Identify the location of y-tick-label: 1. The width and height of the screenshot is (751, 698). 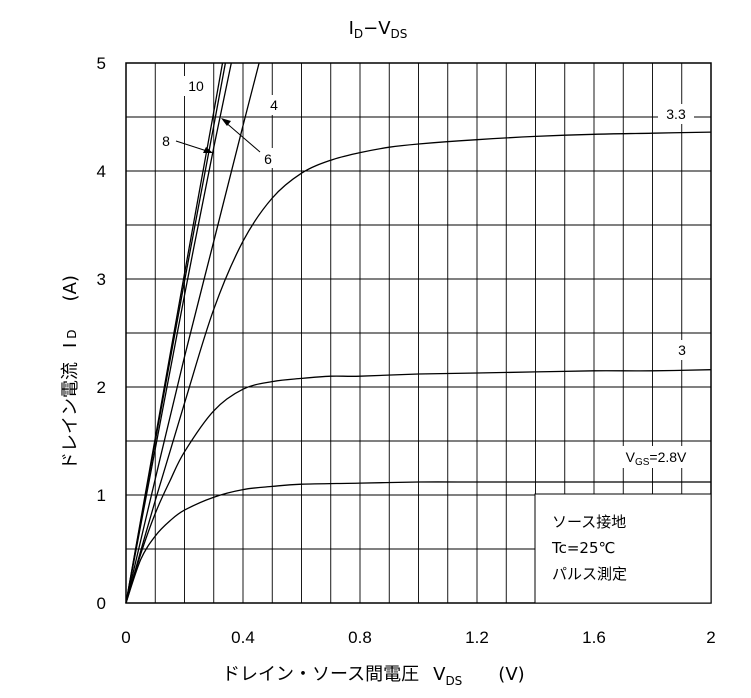
(101, 495).